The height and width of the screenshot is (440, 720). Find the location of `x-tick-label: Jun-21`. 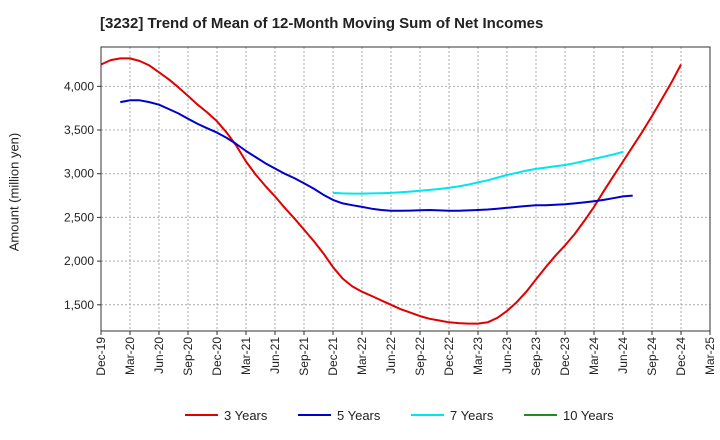

x-tick-label: Jun-21 is located at coordinates (275, 355).